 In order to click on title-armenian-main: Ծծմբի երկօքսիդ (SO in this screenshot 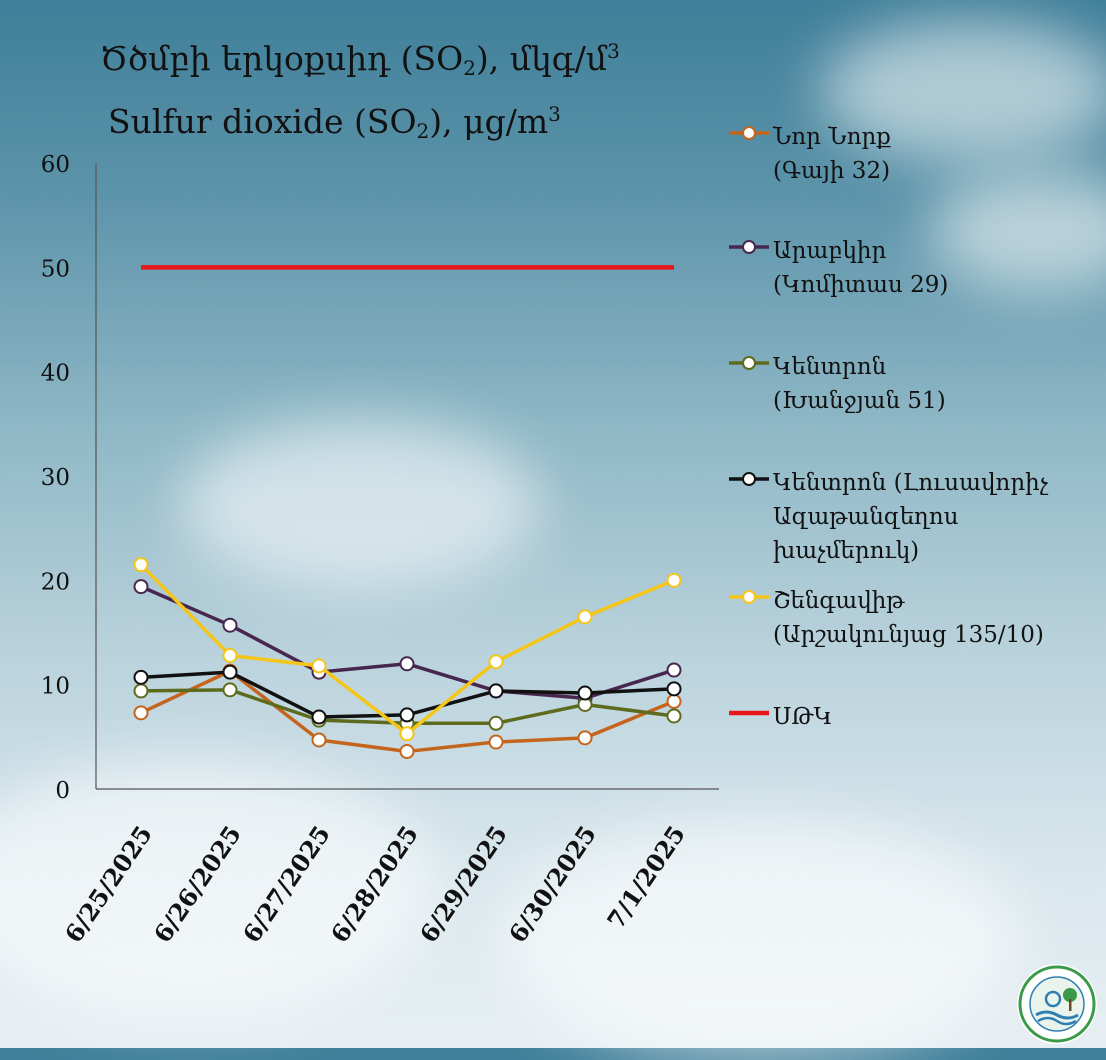, I will do `click(282, 58)`.